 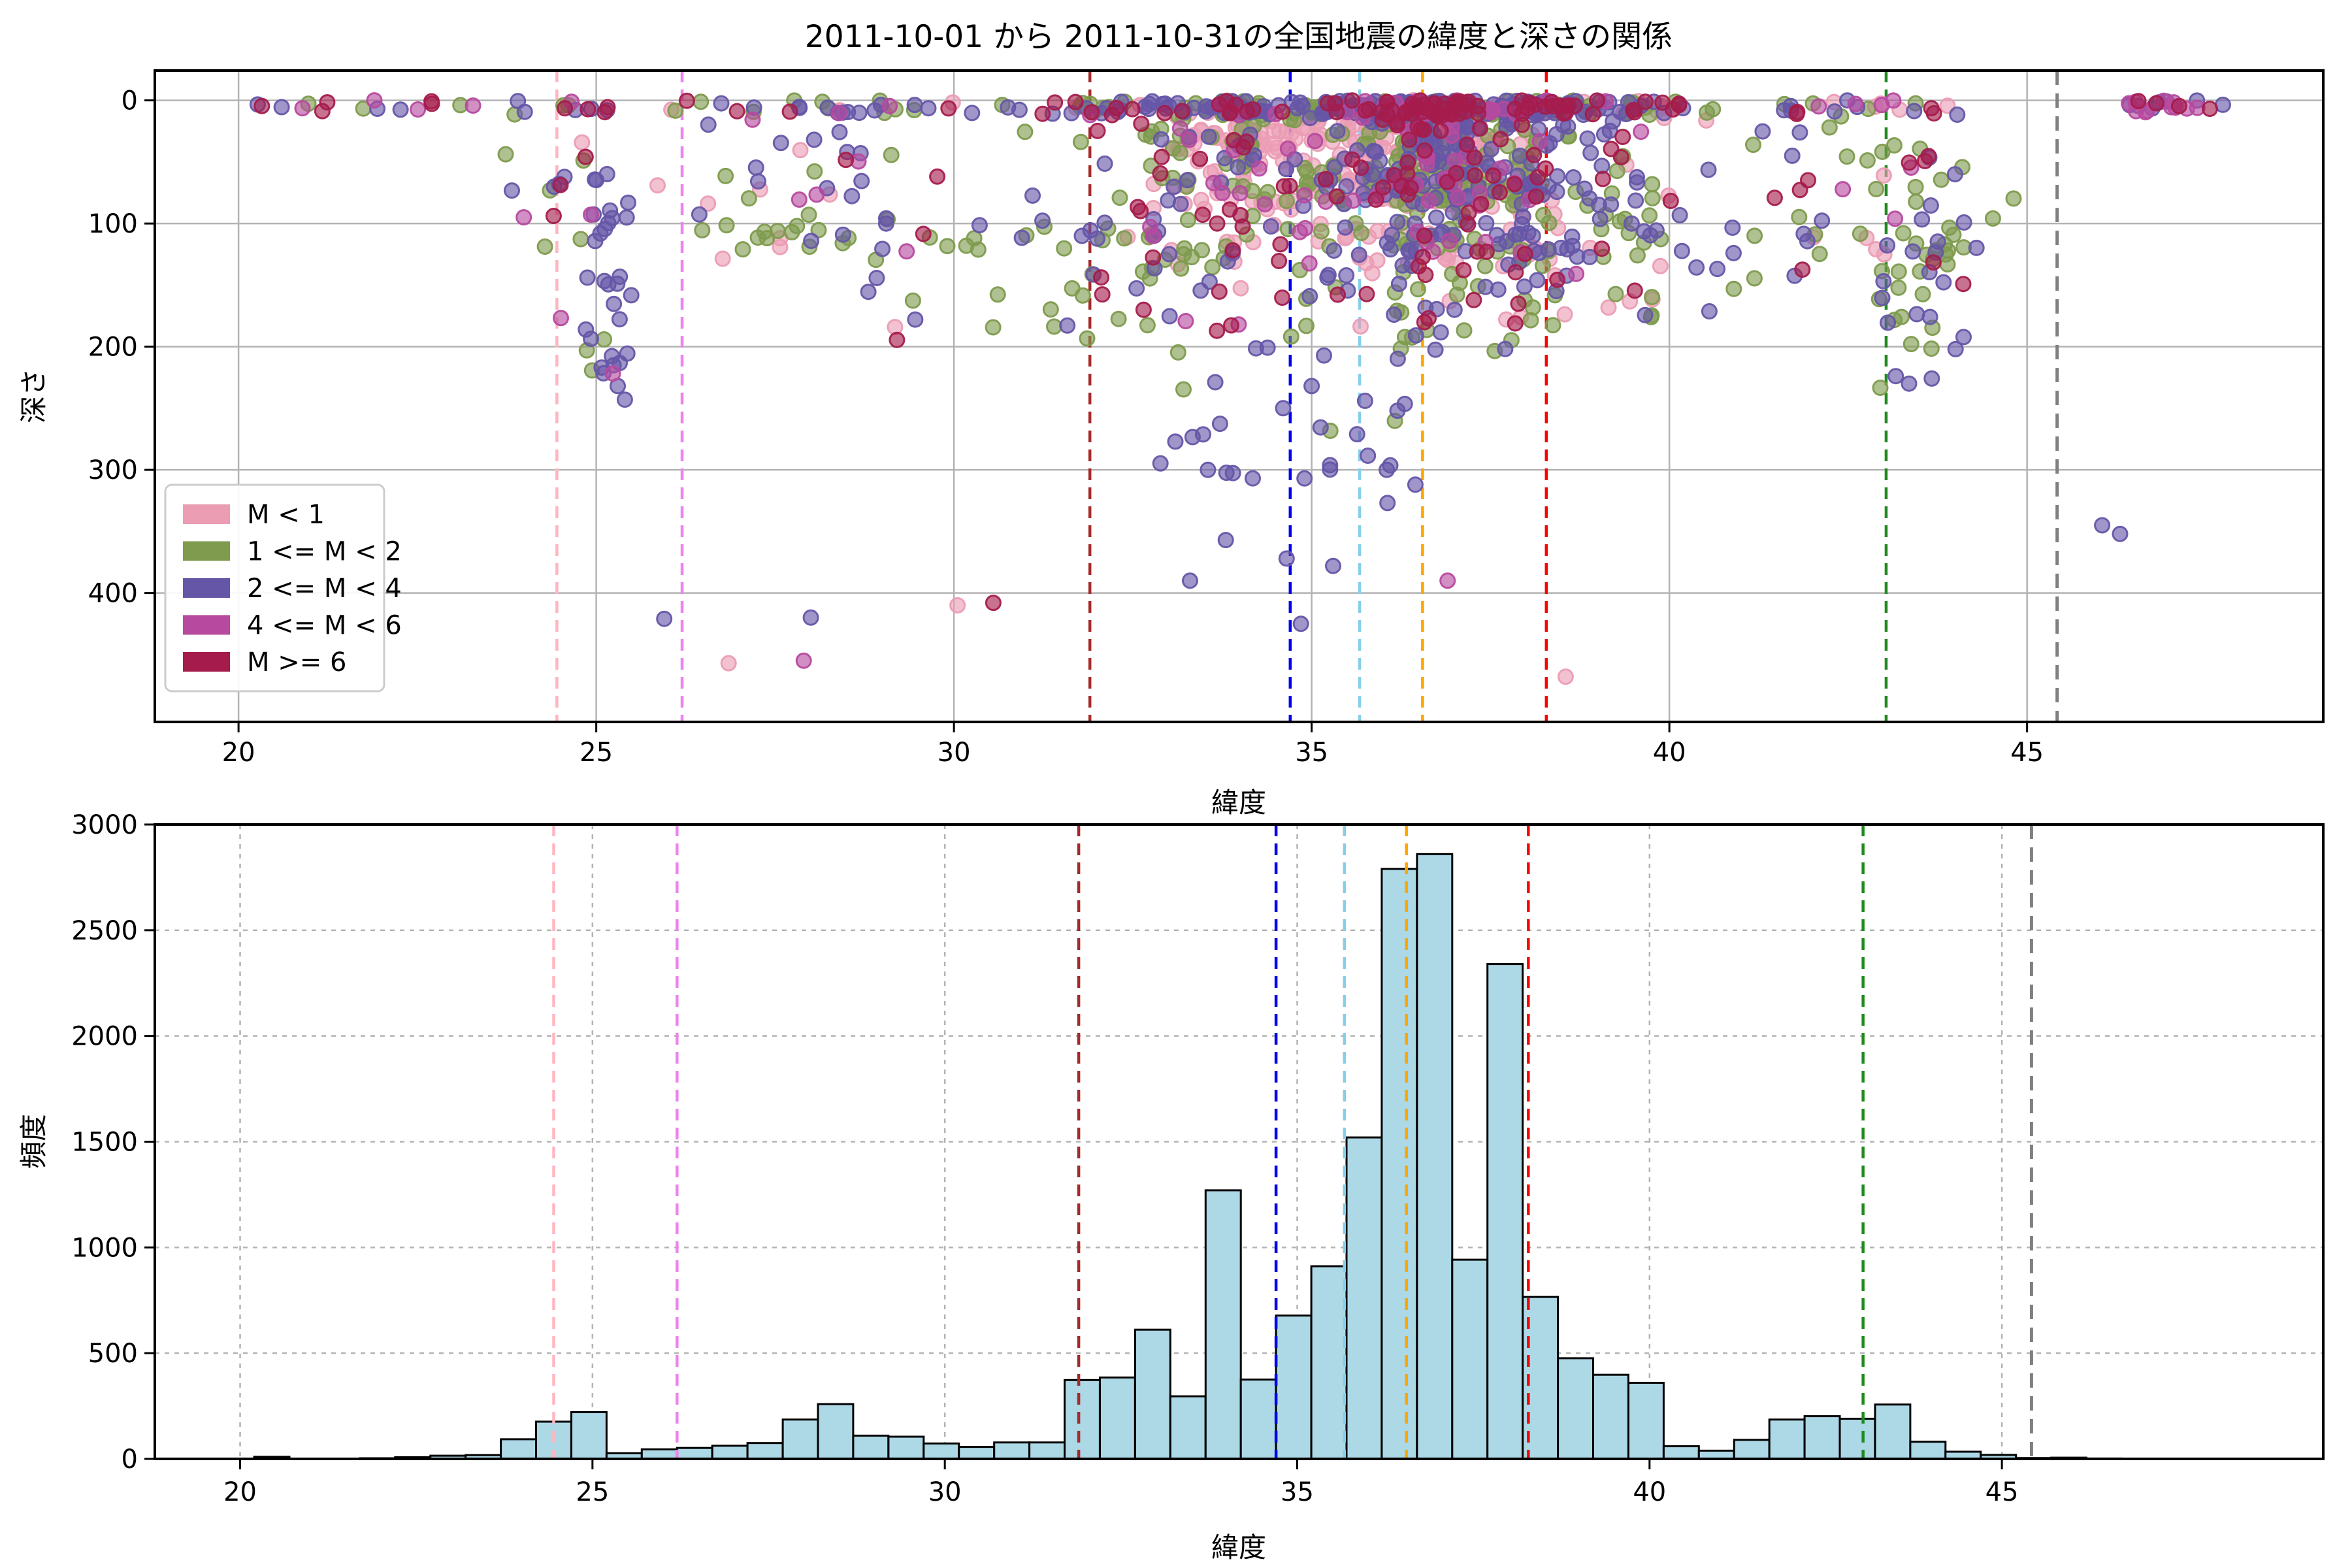 I want to click on x-tick-label: 30, so click(x=945, y=1492).